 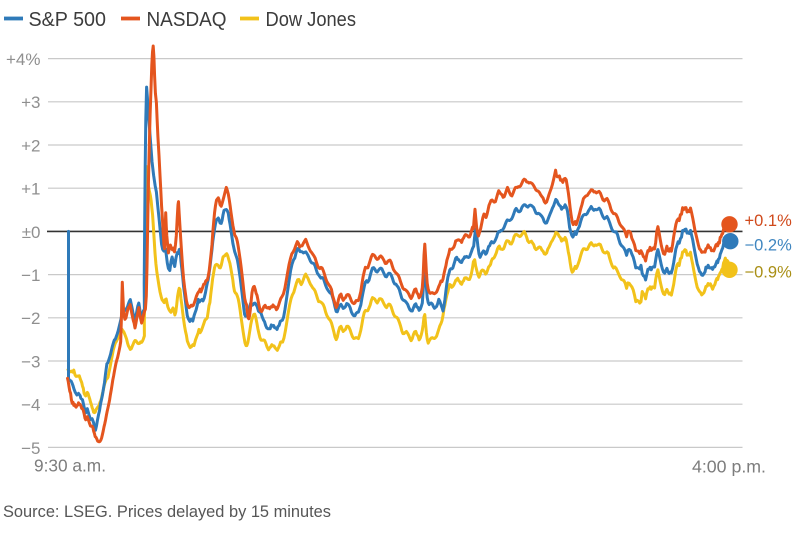 What do you see at coordinates (769, 246) in the screenshot?
I see `svg-text: −0.2%` at bounding box center [769, 246].